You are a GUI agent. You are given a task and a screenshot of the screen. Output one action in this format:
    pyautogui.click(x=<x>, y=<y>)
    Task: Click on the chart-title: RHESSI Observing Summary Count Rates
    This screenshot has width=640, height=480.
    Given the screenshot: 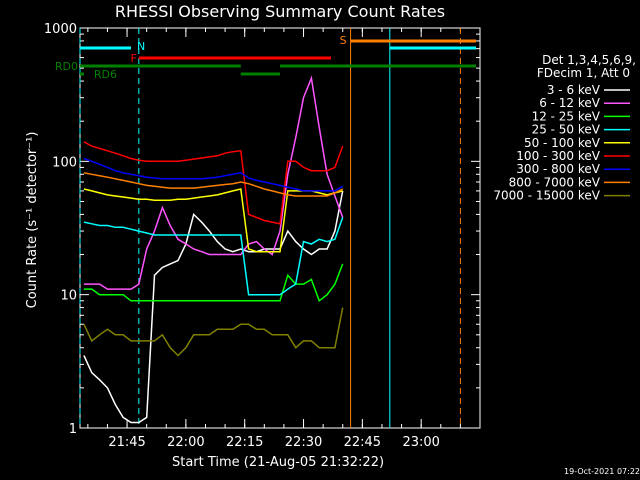 What is the action you would take?
    pyautogui.click(x=280, y=11)
    